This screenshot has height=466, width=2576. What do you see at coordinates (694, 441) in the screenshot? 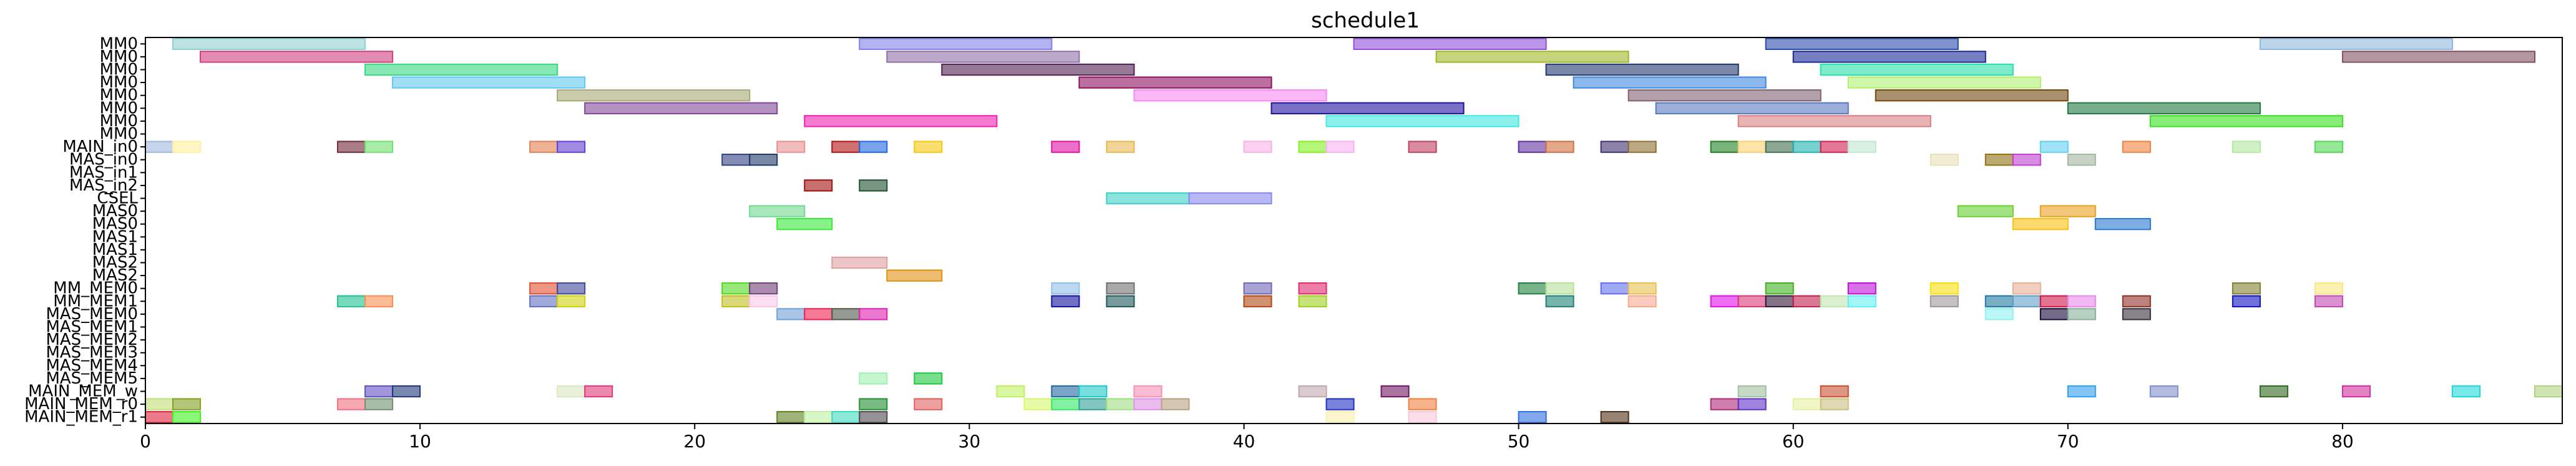
I see `x-tick-label: 20` at bounding box center [694, 441].